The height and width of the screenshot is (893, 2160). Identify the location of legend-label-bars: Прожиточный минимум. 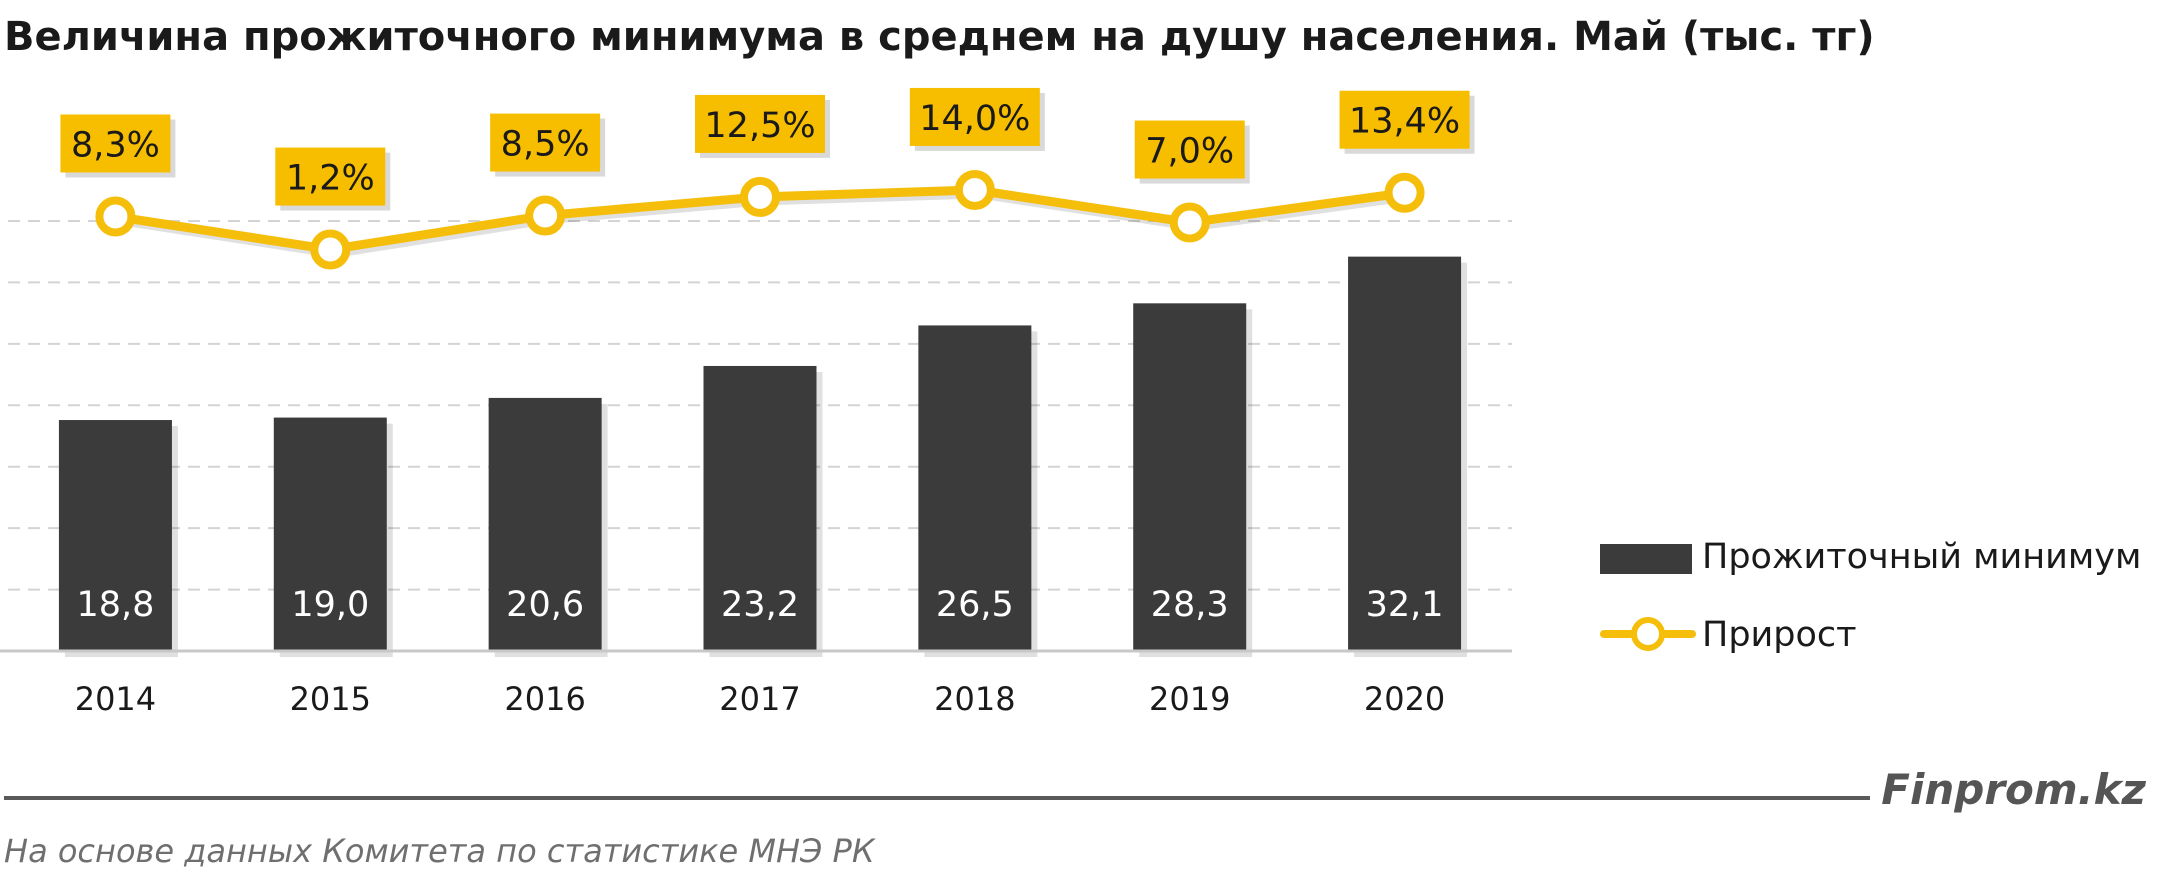
(1922, 557).